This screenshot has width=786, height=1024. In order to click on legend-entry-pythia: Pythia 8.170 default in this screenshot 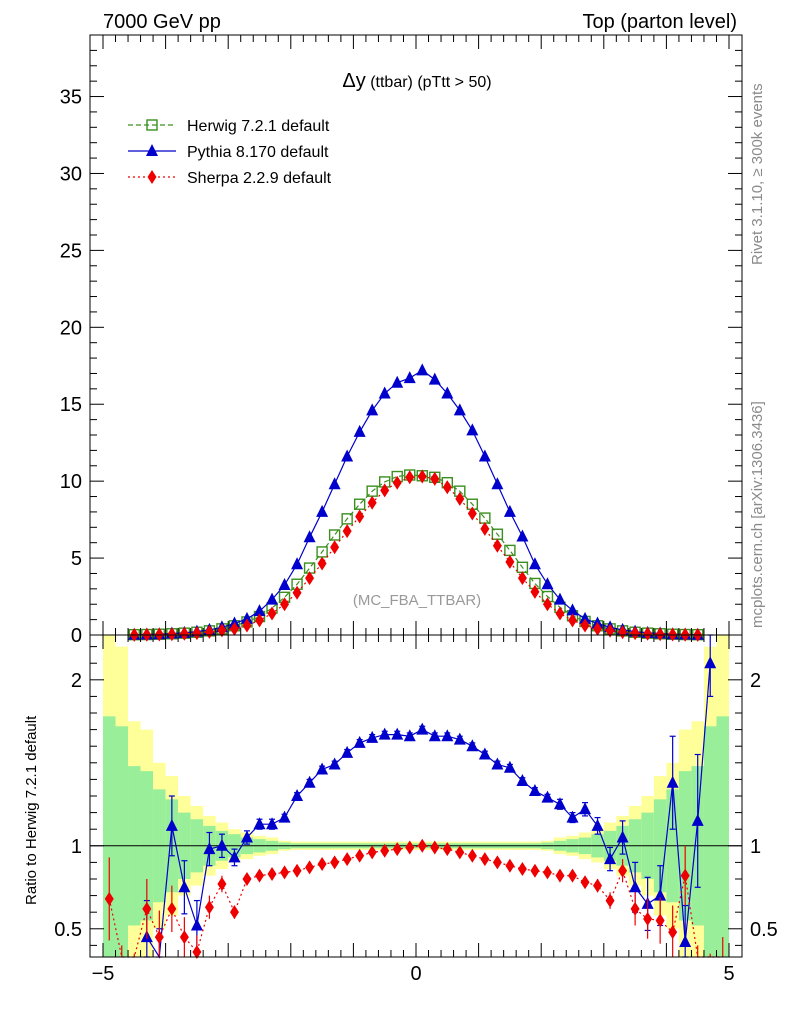, I will do `click(228, 152)`.